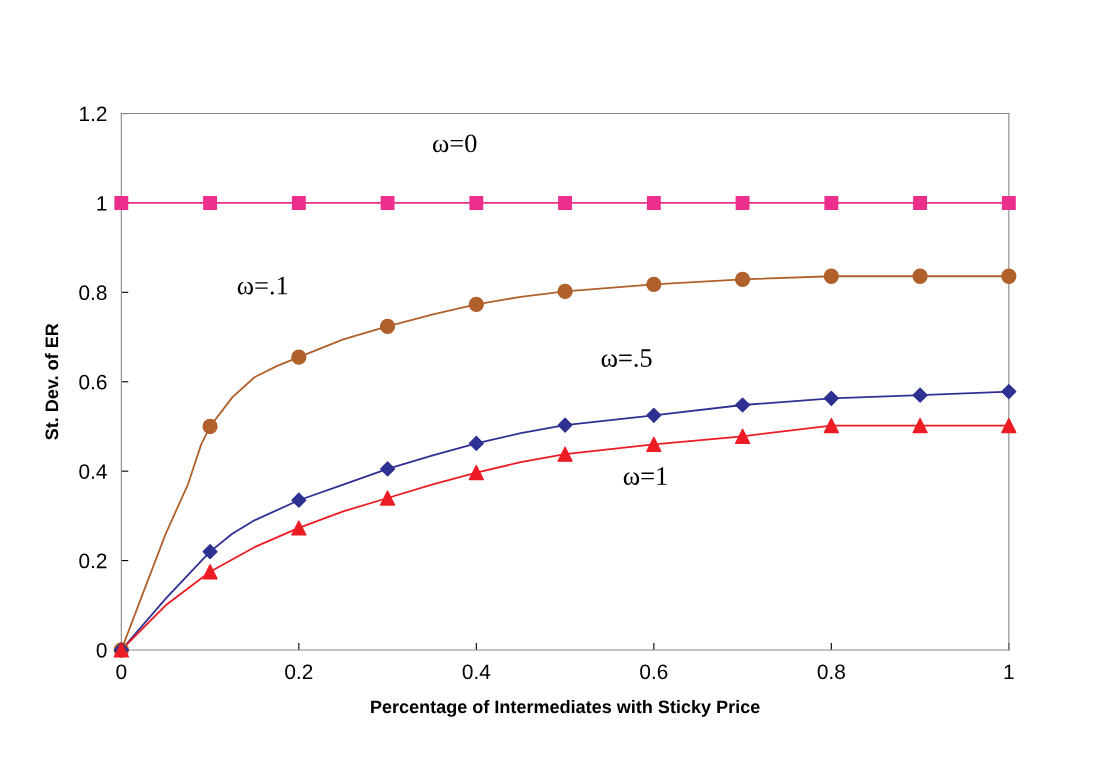 The width and height of the screenshot is (1093, 762). Describe the element at coordinates (121, 672) in the screenshot. I see `x-tick-label: 0` at that location.